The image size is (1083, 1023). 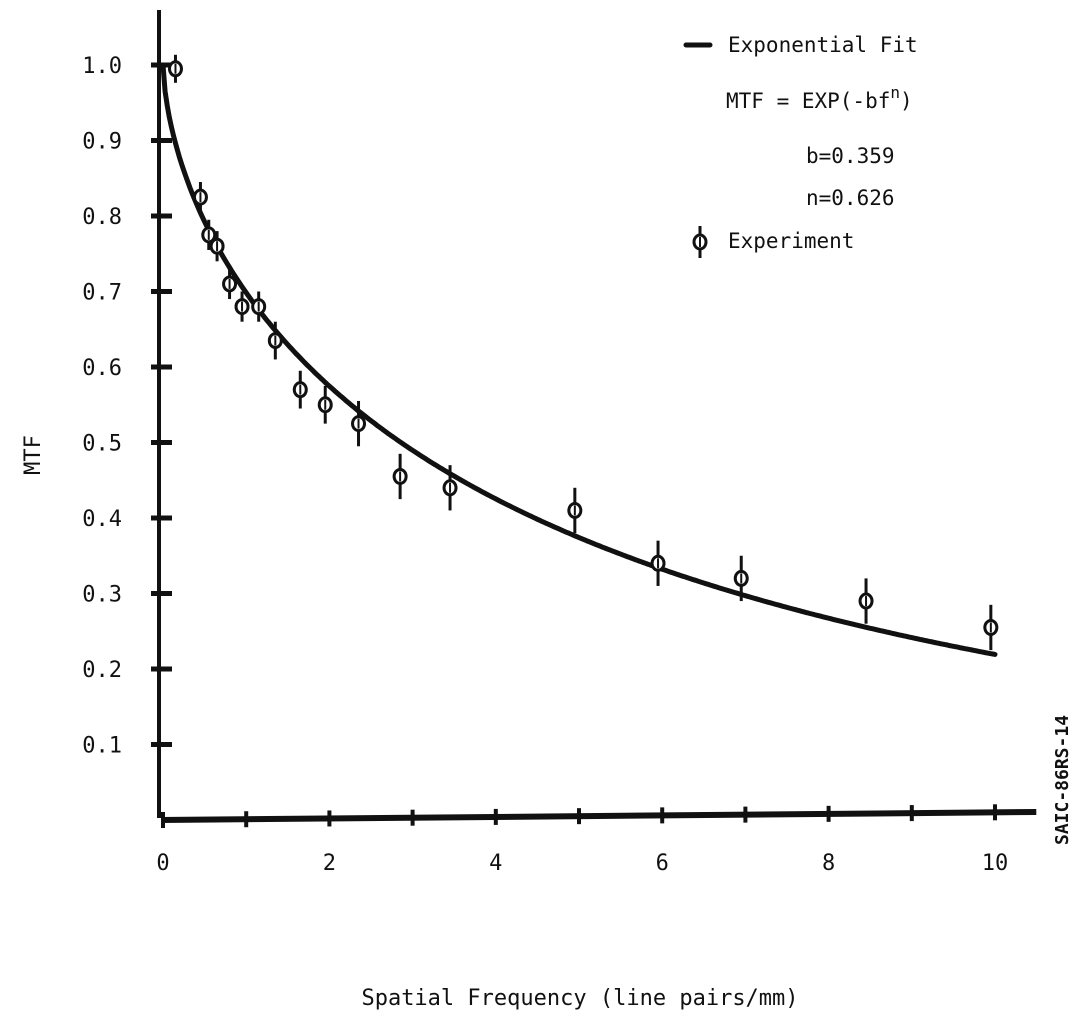 What do you see at coordinates (906, 101) in the screenshot?
I see `legend-equation-suffix: )` at bounding box center [906, 101].